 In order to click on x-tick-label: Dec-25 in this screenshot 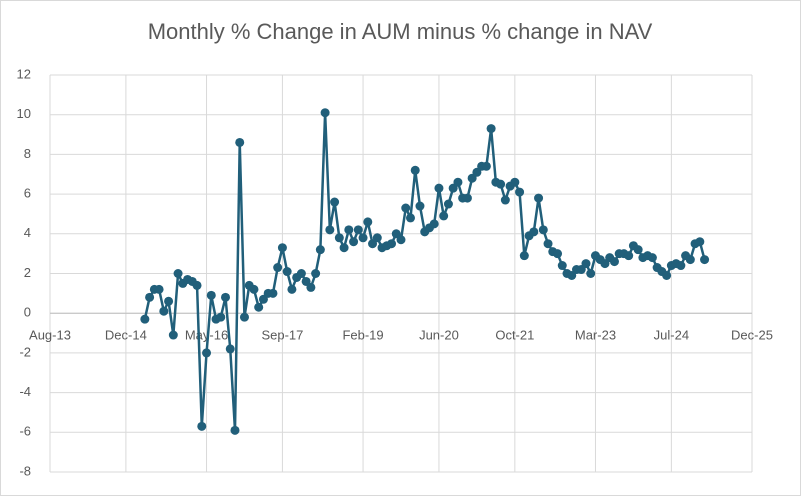, I will do `click(752, 335)`.